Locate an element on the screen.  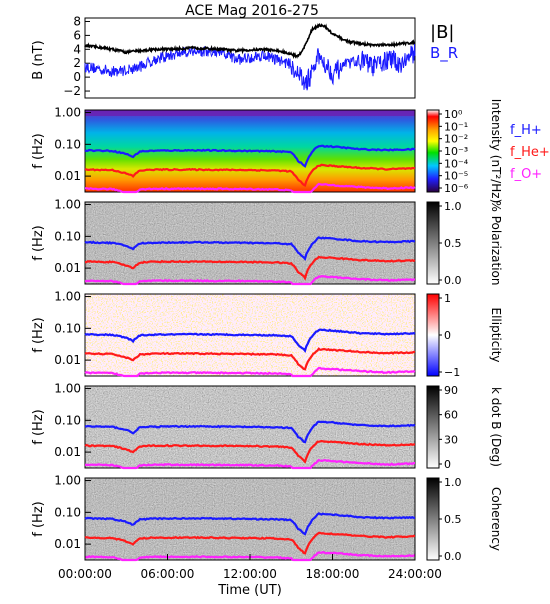
intensity-cbar-tick-label: 10⁻⁵ is located at coordinates (456, 176).